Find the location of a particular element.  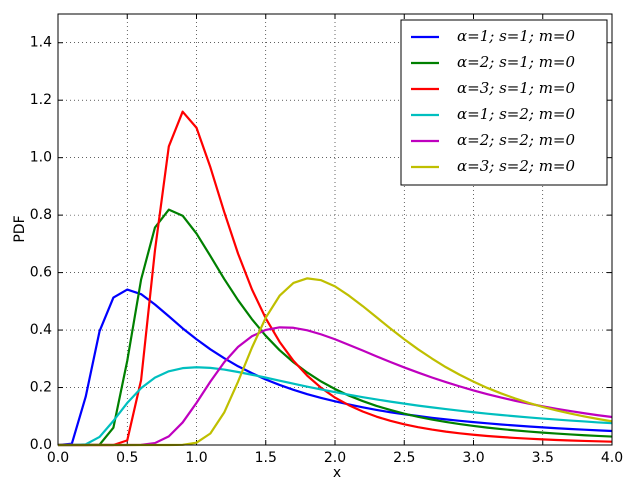

x-tick-label: 3.0 is located at coordinates (473, 458).